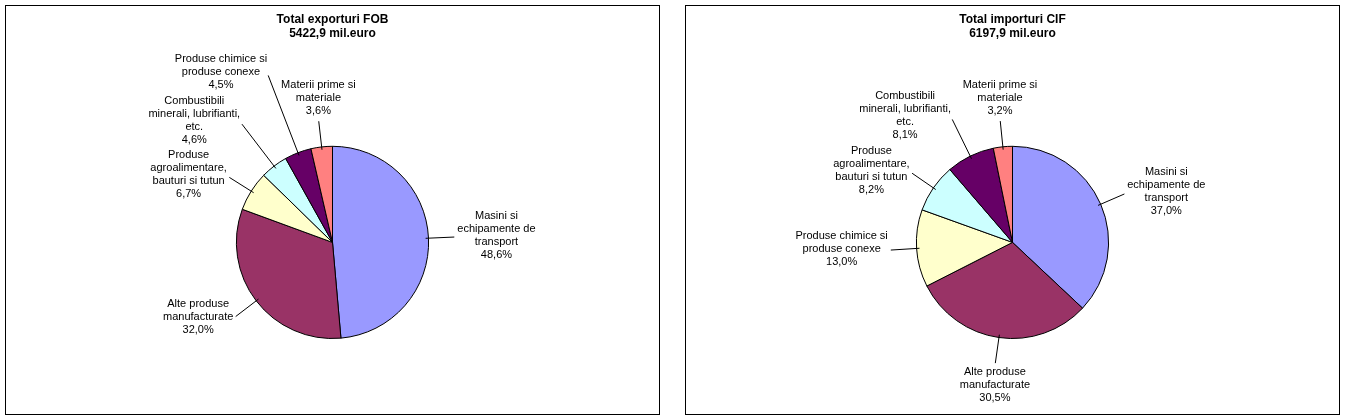  I want to click on data-label: 8,2%, so click(871, 189).